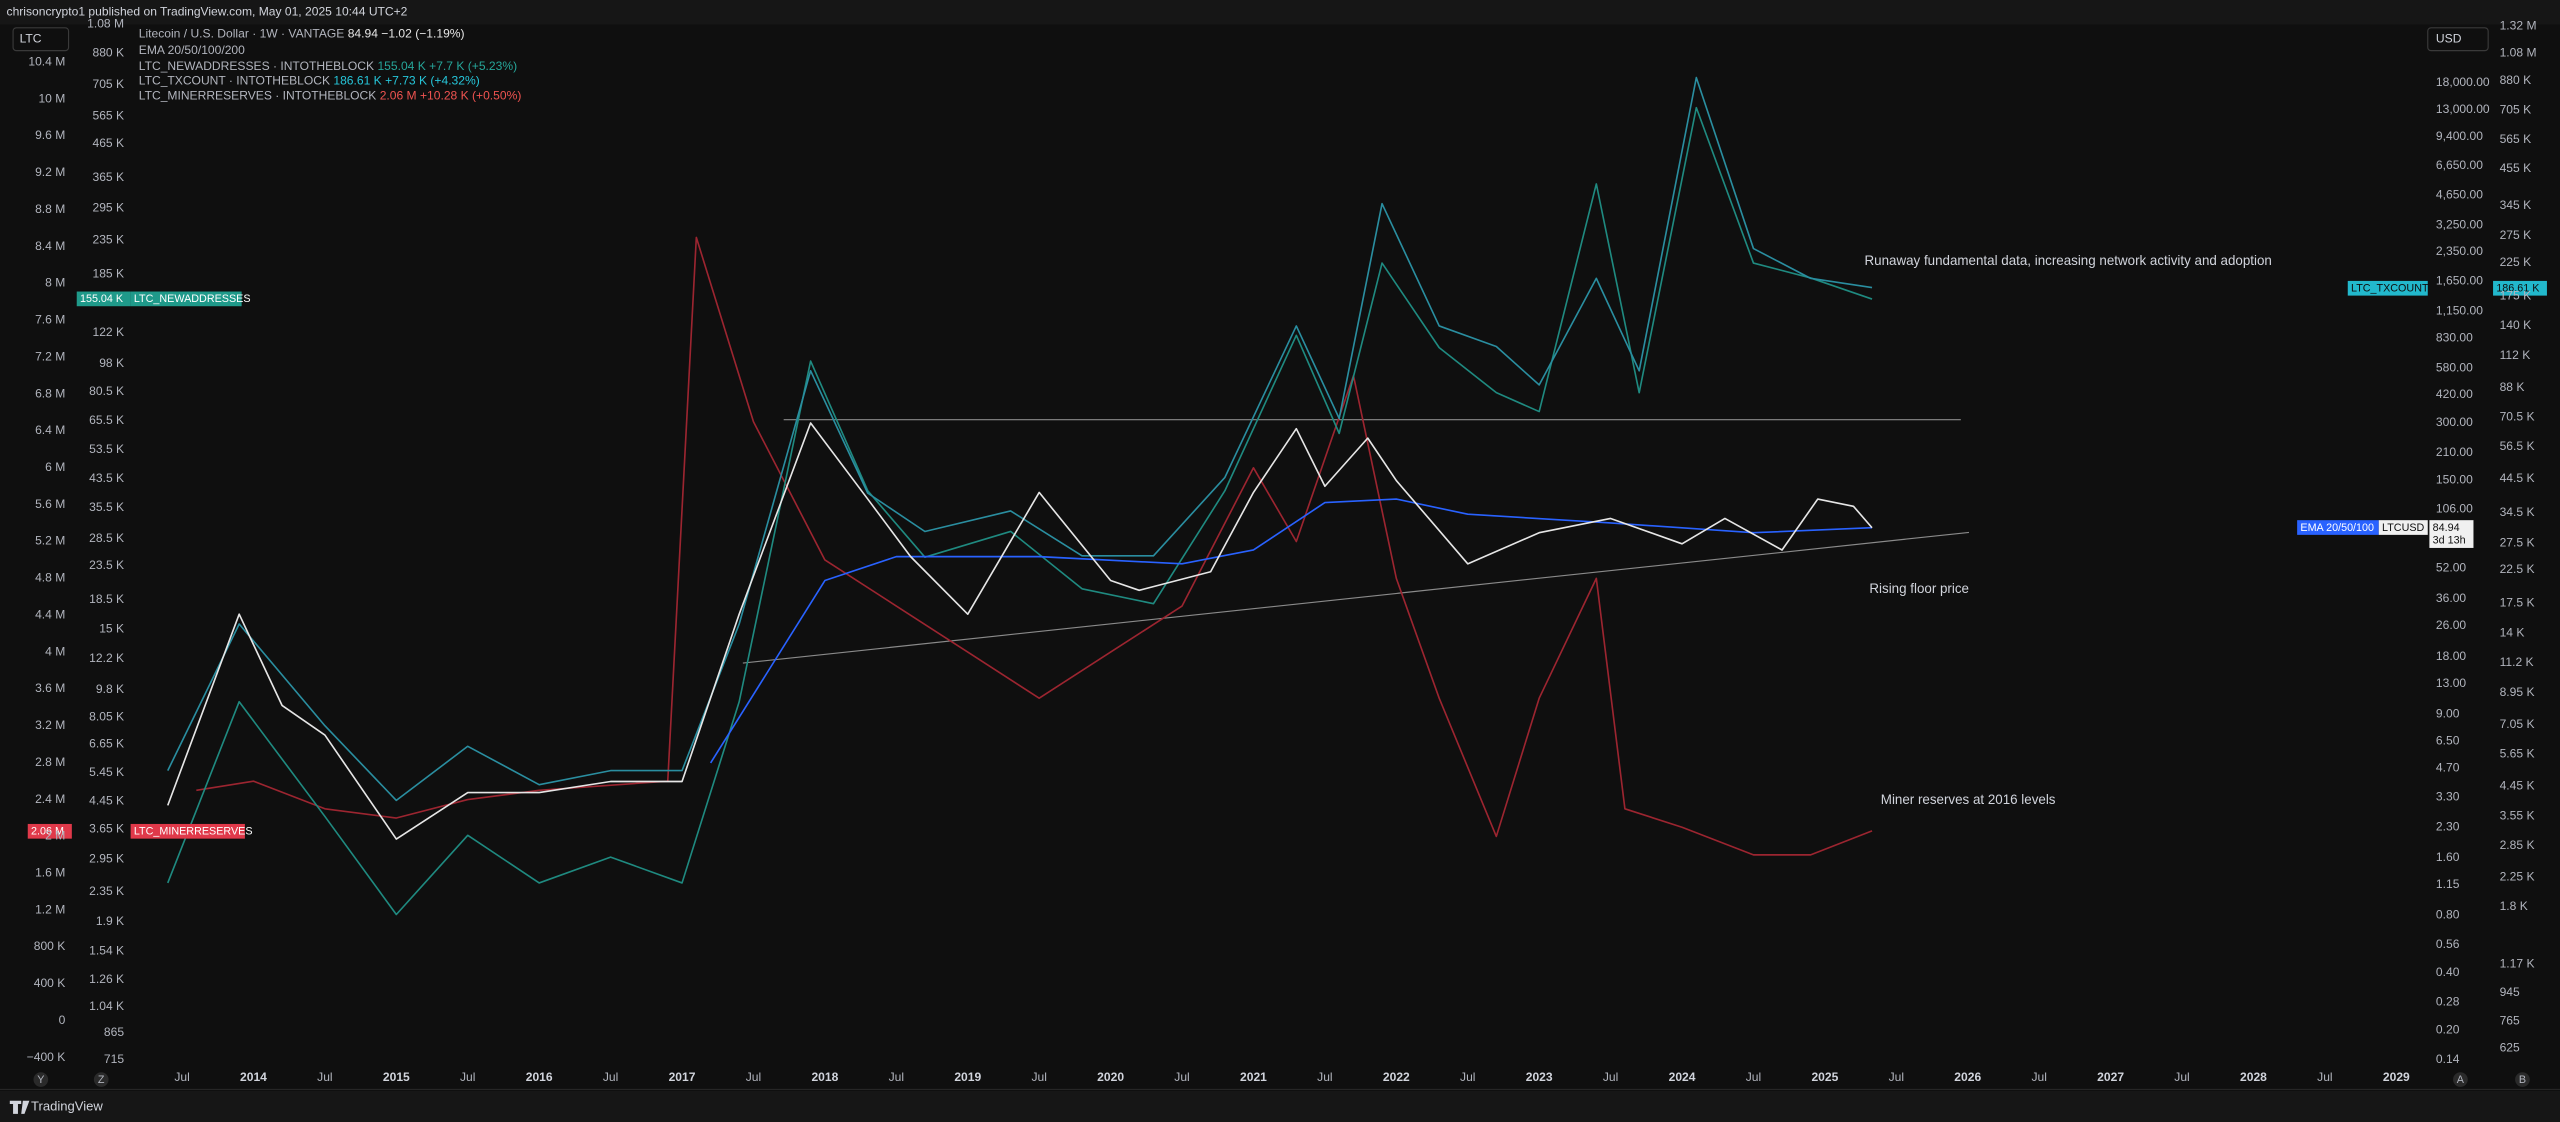  What do you see at coordinates (106, 859) in the screenshot?
I see `y-tick-label: 2.95 K` at bounding box center [106, 859].